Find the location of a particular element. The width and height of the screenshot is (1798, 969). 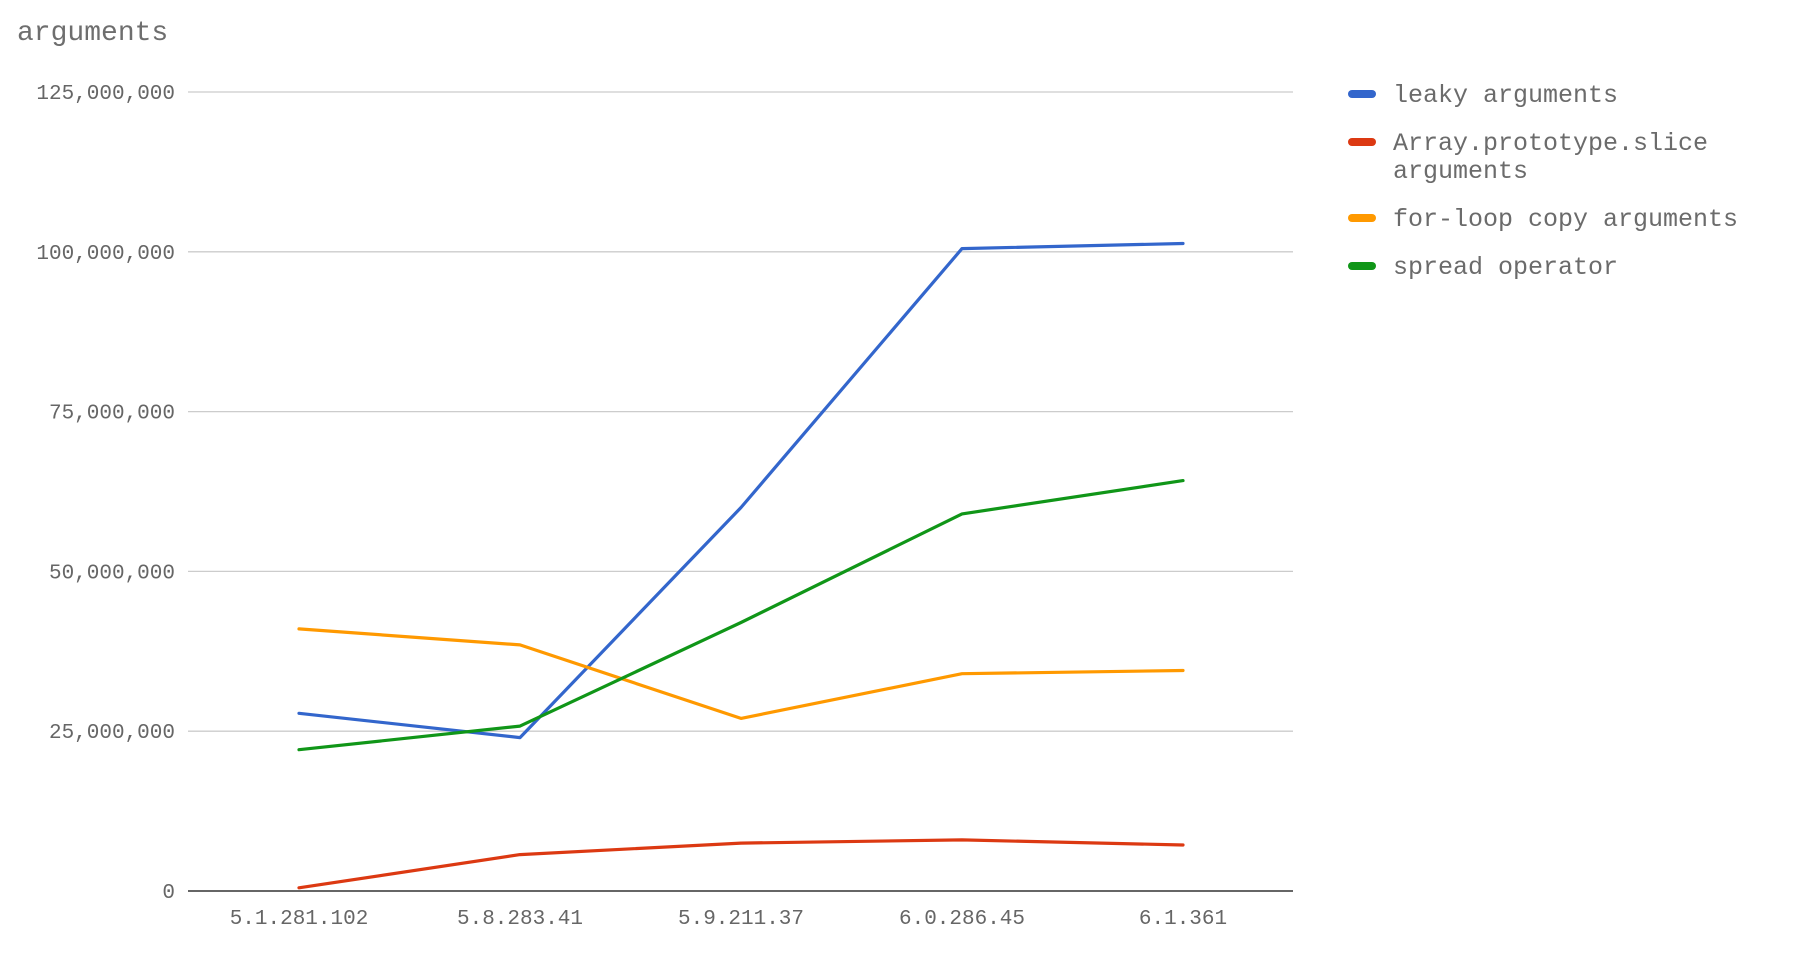

chart-title: arguments is located at coordinates (92, 33).